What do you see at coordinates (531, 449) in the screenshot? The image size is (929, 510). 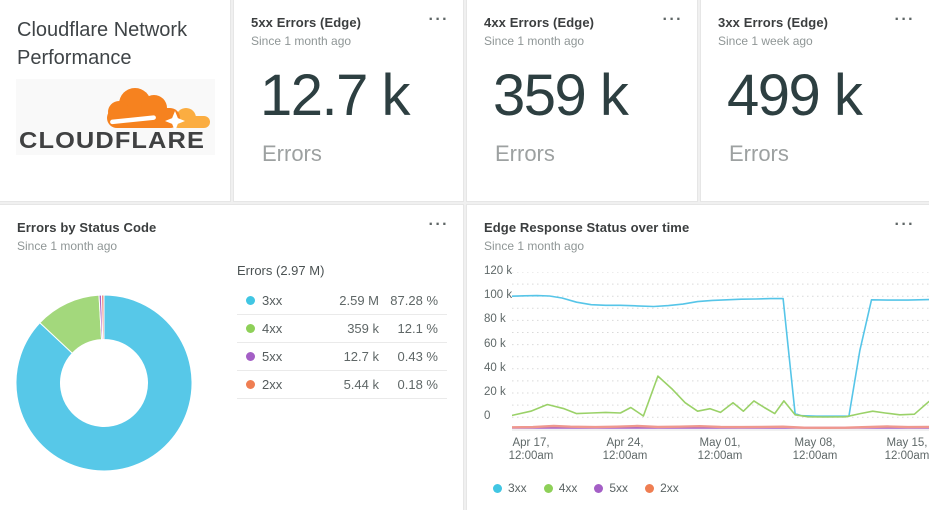 I see `x-tick-label: Apr 17, 12:00am` at bounding box center [531, 449].